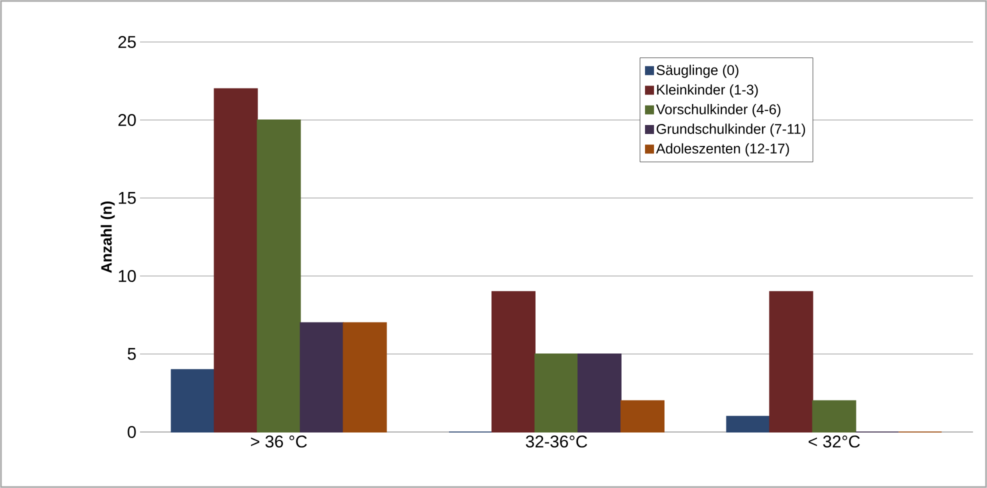  Describe the element at coordinates (279, 442) in the screenshot. I see `x-tick-label: > 36 °C` at that location.